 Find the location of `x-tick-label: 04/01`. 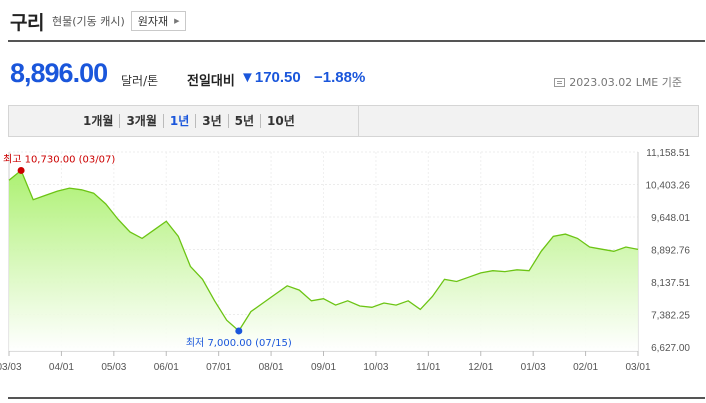

x-tick-label: 04/01 is located at coordinates (61, 367).